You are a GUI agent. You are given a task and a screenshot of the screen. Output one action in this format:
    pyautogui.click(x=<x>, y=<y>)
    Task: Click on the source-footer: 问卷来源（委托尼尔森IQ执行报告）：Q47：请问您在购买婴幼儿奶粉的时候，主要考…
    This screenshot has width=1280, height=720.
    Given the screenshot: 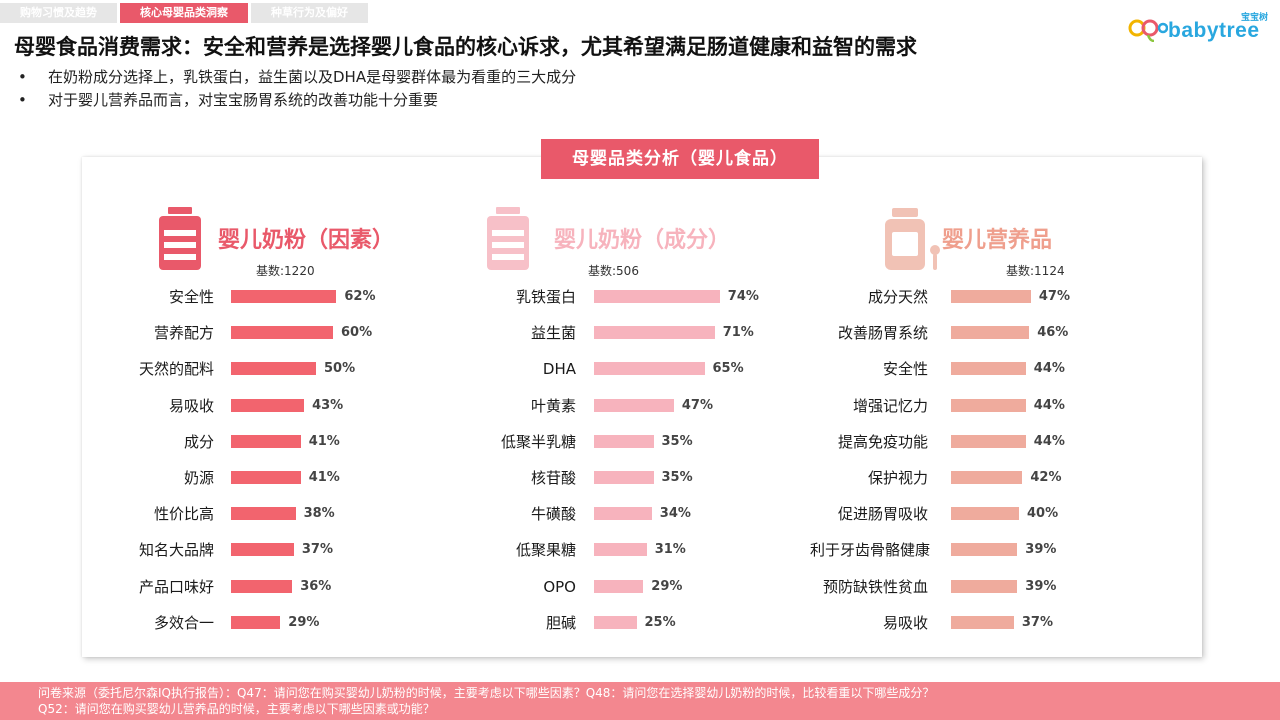 What is the action you would take?
    pyautogui.click(x=640, y=701)
    